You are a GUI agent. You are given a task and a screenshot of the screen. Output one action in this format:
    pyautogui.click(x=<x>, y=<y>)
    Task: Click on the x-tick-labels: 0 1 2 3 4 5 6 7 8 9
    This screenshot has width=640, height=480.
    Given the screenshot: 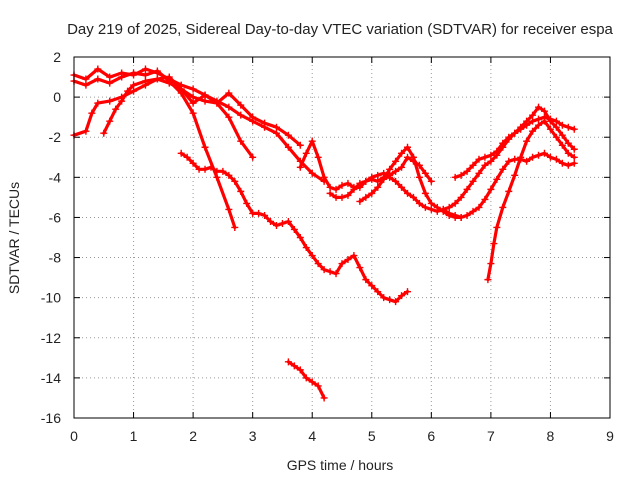 What is the action you would take?
    pyautogui.click(x=342, y=436)
    